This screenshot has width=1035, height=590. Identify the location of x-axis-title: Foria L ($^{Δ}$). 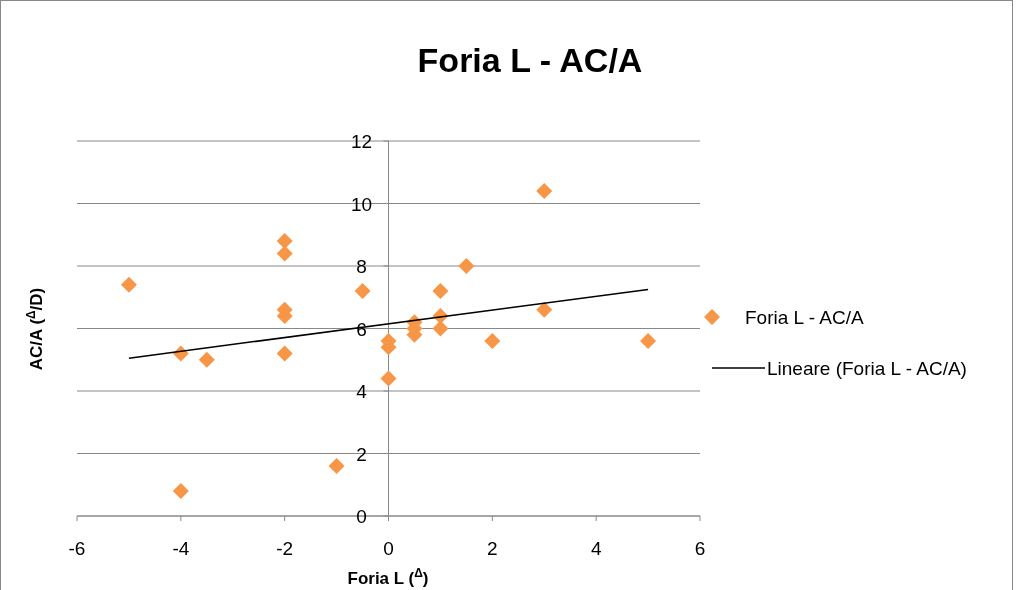
(388, 577).